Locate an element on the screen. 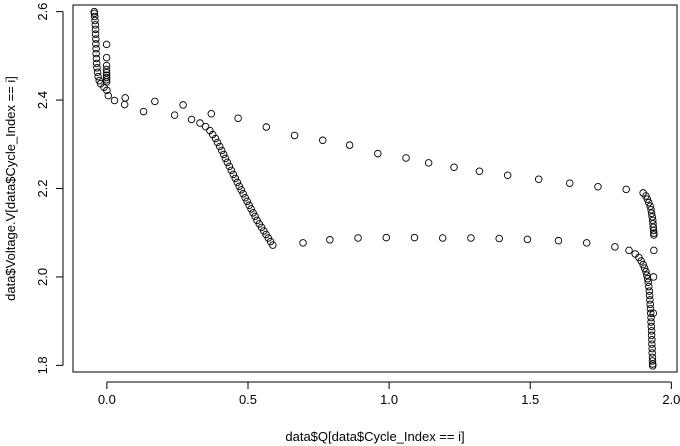 The height and width of the screenshot is (446, 680). y-tick-label: 1.8 is located at coordinates (42, 365).